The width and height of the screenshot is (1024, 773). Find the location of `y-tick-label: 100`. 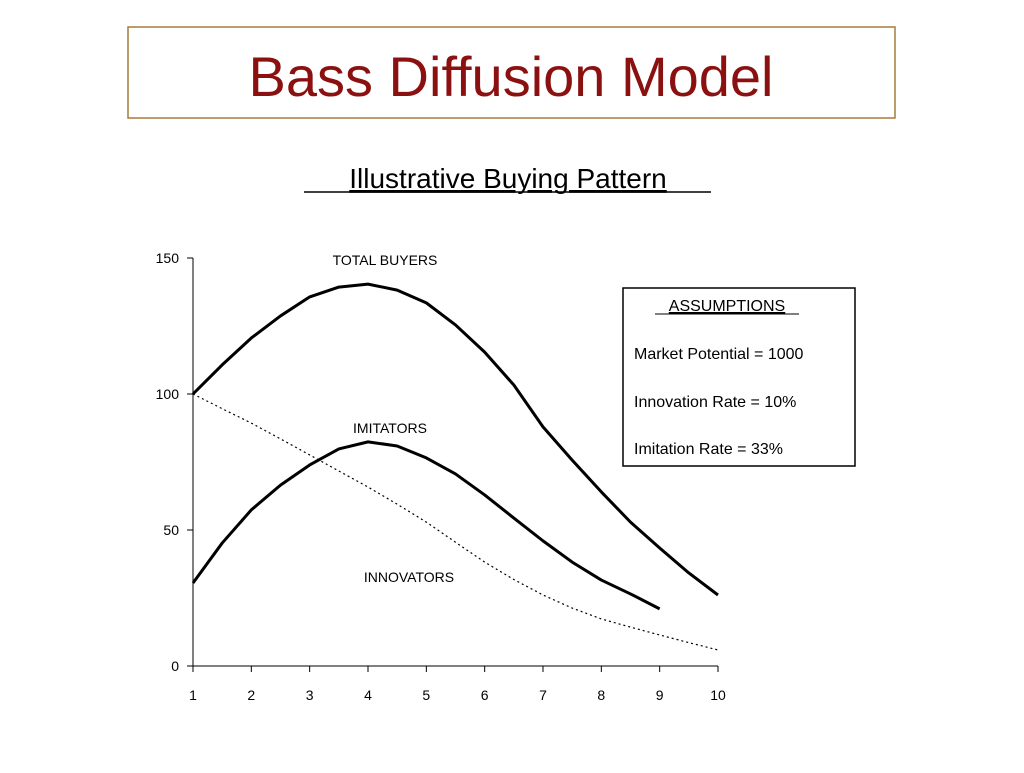

y-tick-label: 100 is located at coordinates (168, 394).